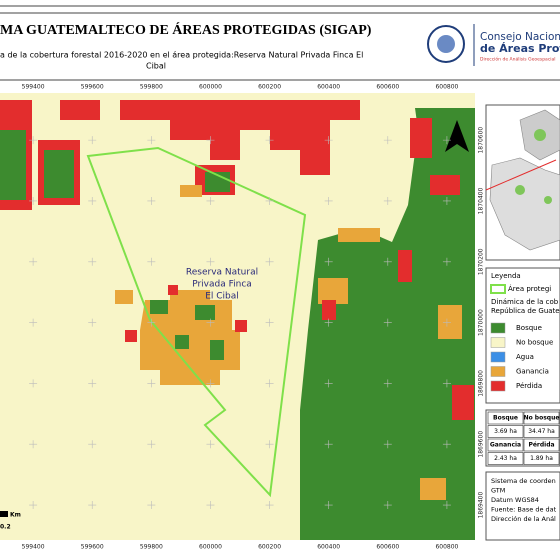 The image size is (560, 560). I want to click on y-coord-label: 1869800, so click(481, 383).